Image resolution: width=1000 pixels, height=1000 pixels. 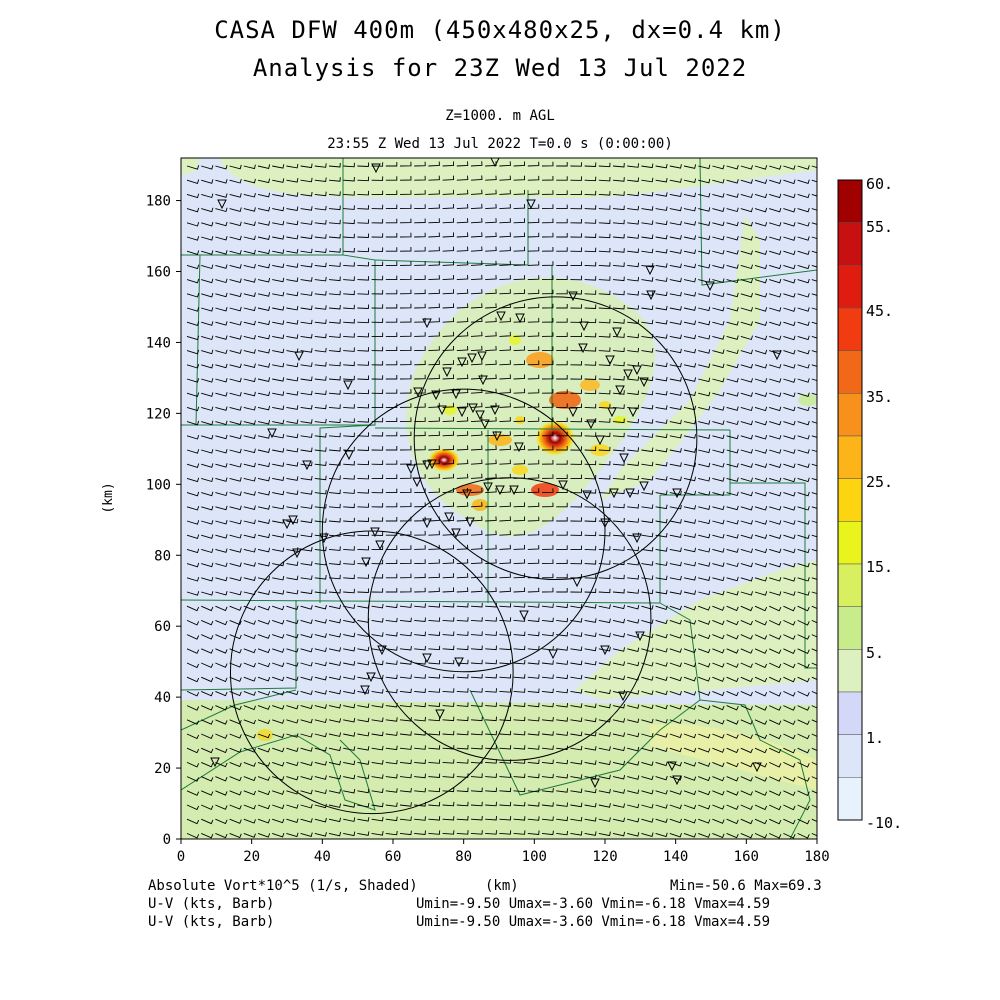 I want to click on y-tick-label-5: 100, so click(x=158, y=485).